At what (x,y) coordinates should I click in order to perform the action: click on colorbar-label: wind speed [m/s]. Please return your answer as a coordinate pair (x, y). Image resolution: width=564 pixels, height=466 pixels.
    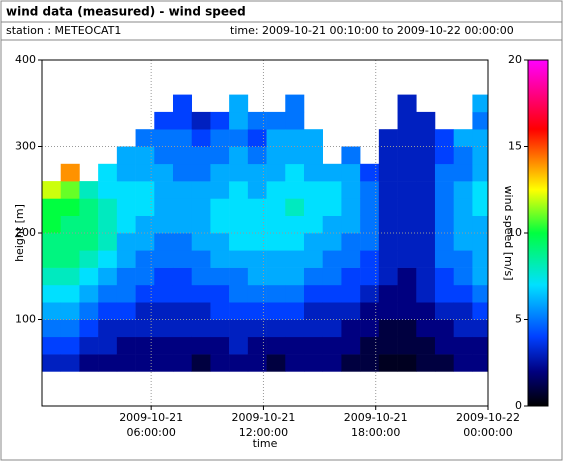
    Looking at the image, I should click on (508, 233).